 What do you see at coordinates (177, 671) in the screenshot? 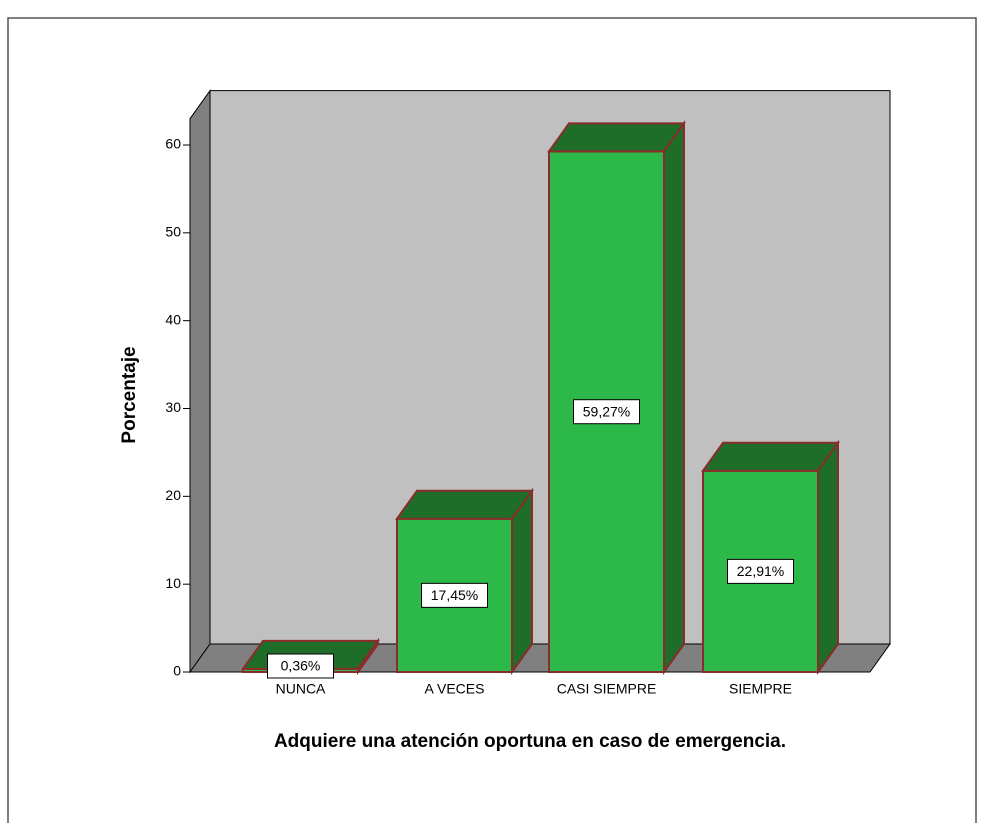
I see `y-tick-label: 0` at bounding box center [177, 671].